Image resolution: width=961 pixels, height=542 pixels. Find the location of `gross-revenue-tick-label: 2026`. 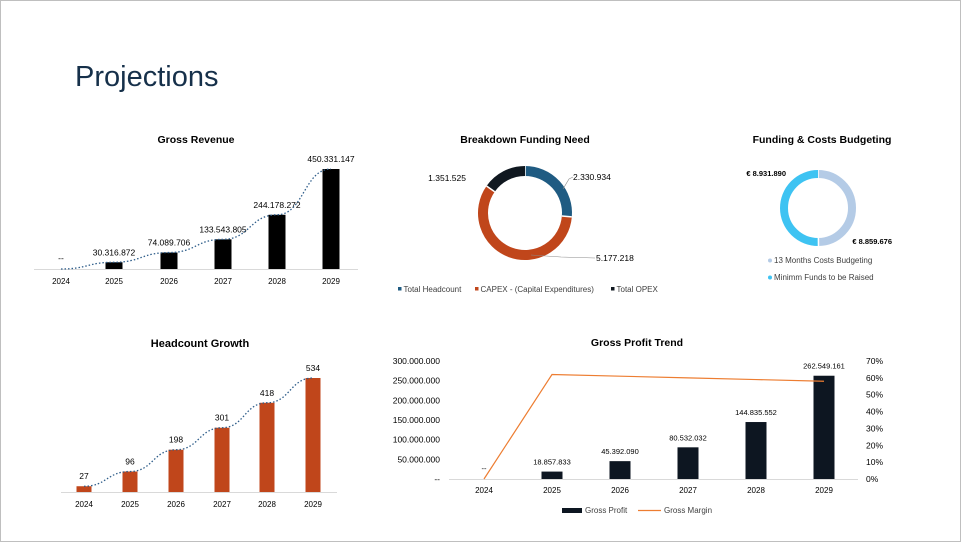

gross-revenue-tick-label: 2026 is located at coordinates (169, 281).